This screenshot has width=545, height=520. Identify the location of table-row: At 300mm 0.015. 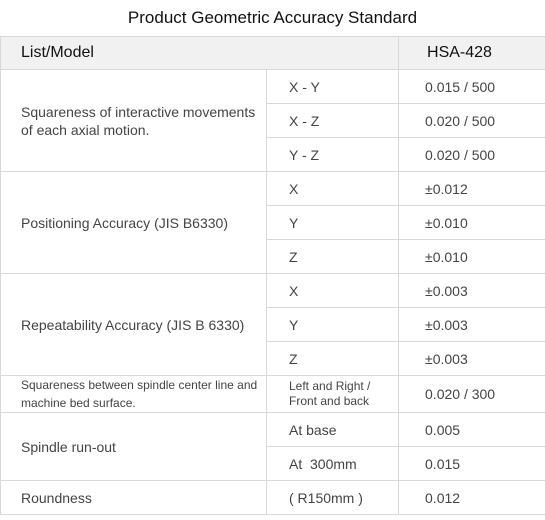
(273, 463).